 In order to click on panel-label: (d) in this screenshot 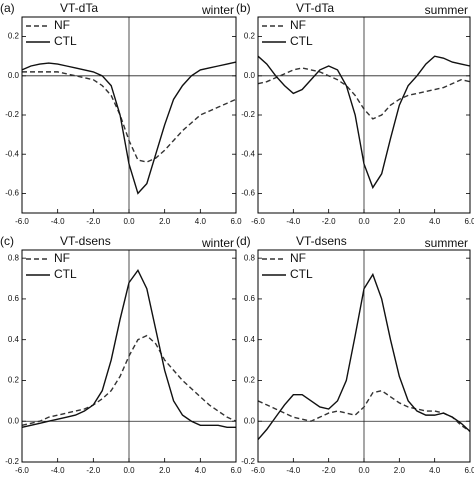, I will do `click(243, 241)`.